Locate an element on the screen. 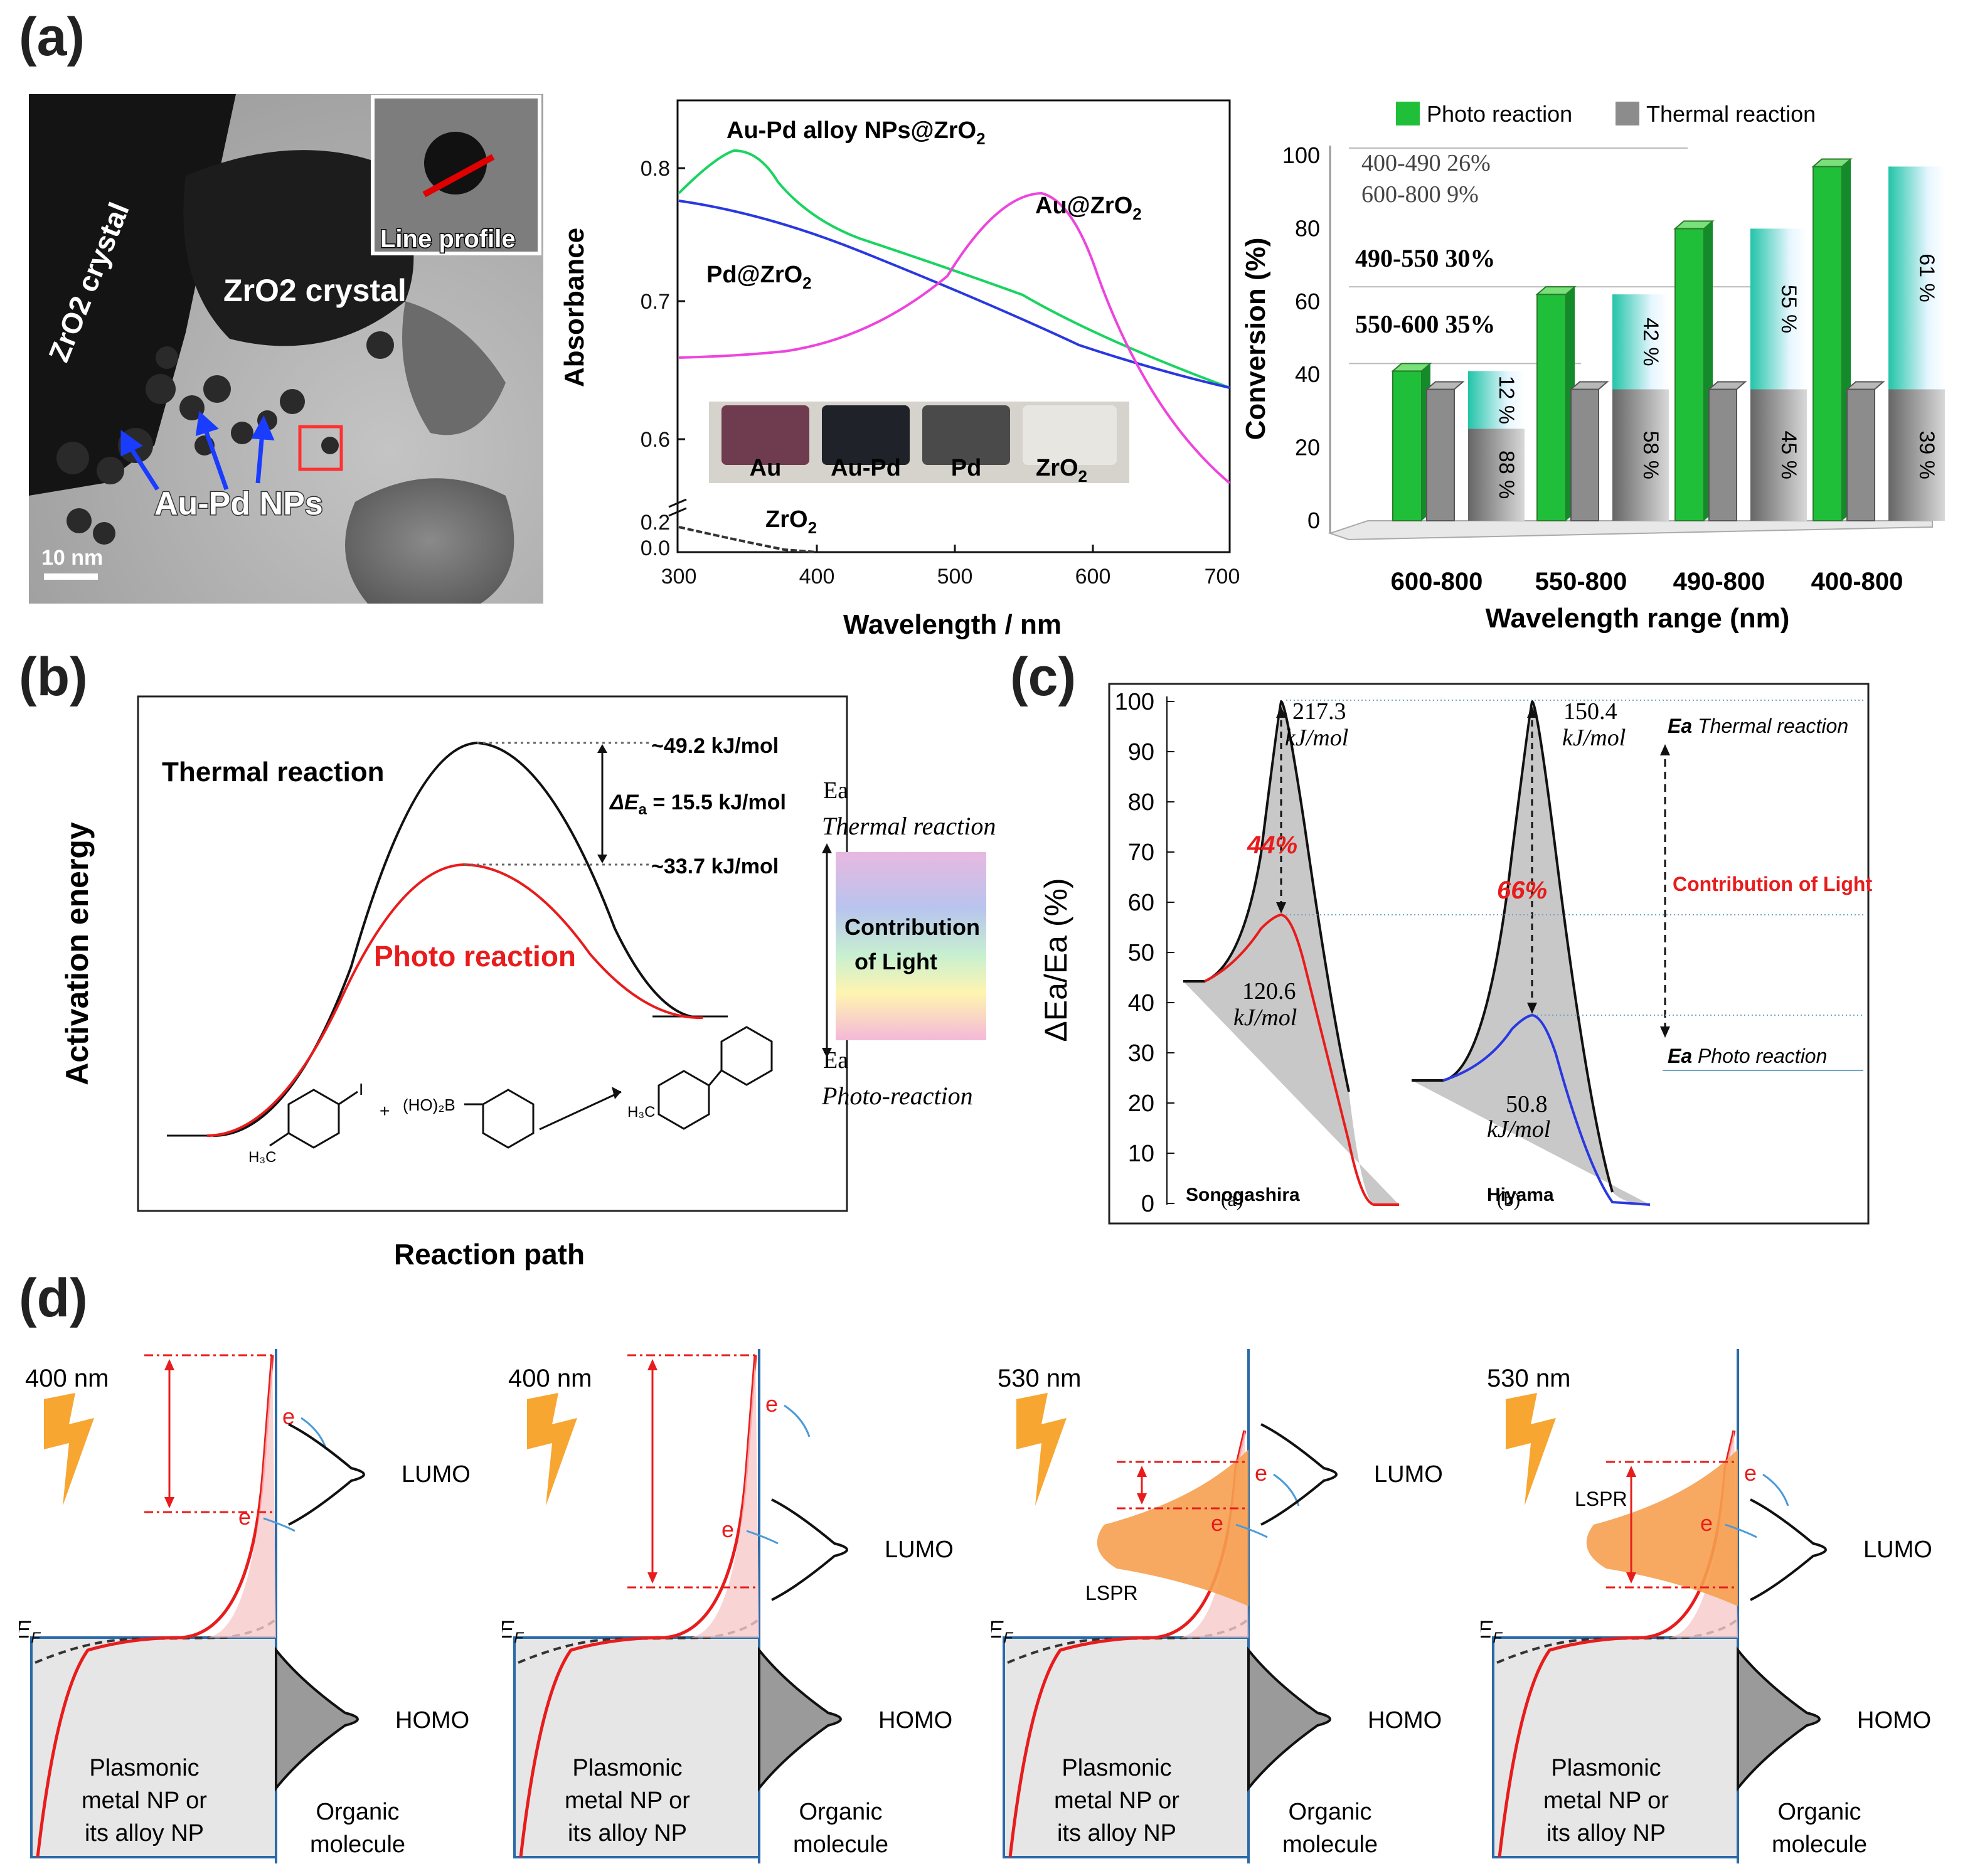  vial-label: Au is located at coordinates (766, 468).